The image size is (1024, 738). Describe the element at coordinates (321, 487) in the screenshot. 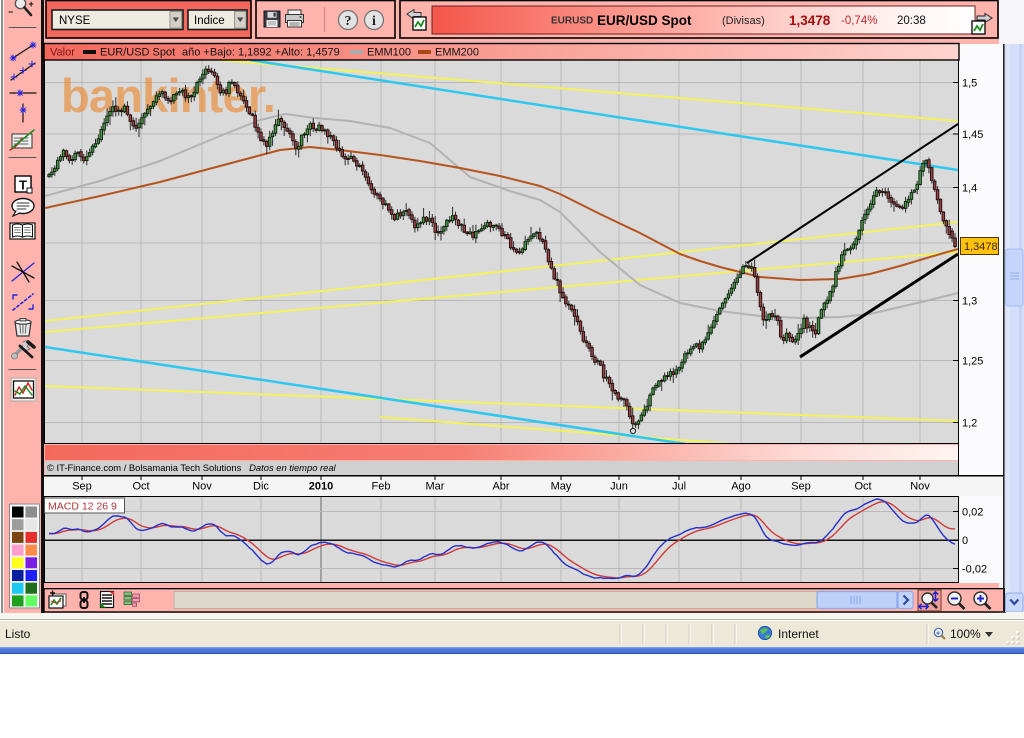

I see `svg-text: 2010` at that location.